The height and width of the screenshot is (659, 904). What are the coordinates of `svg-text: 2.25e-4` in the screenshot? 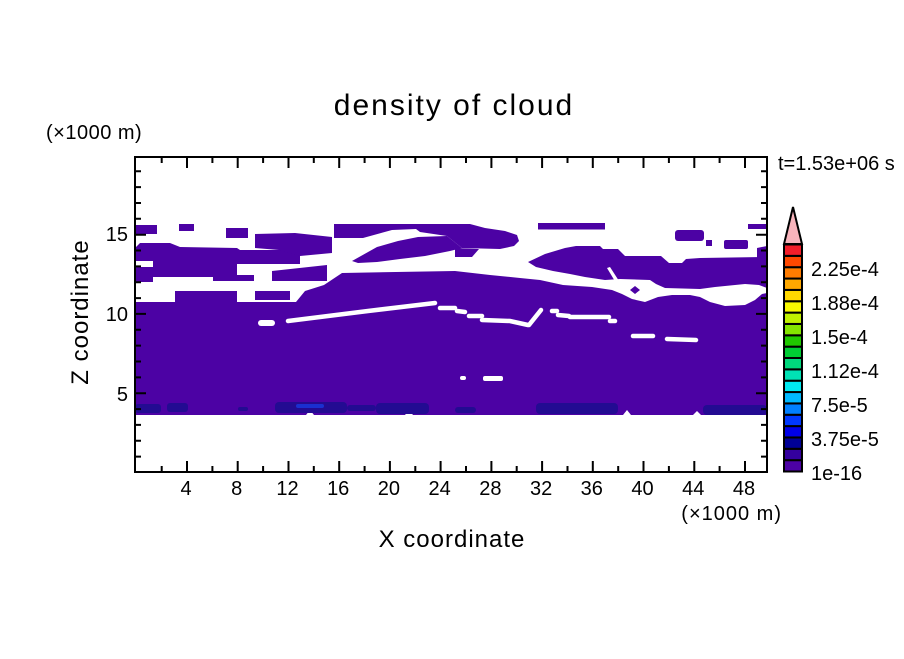 It's located at (845, 270).